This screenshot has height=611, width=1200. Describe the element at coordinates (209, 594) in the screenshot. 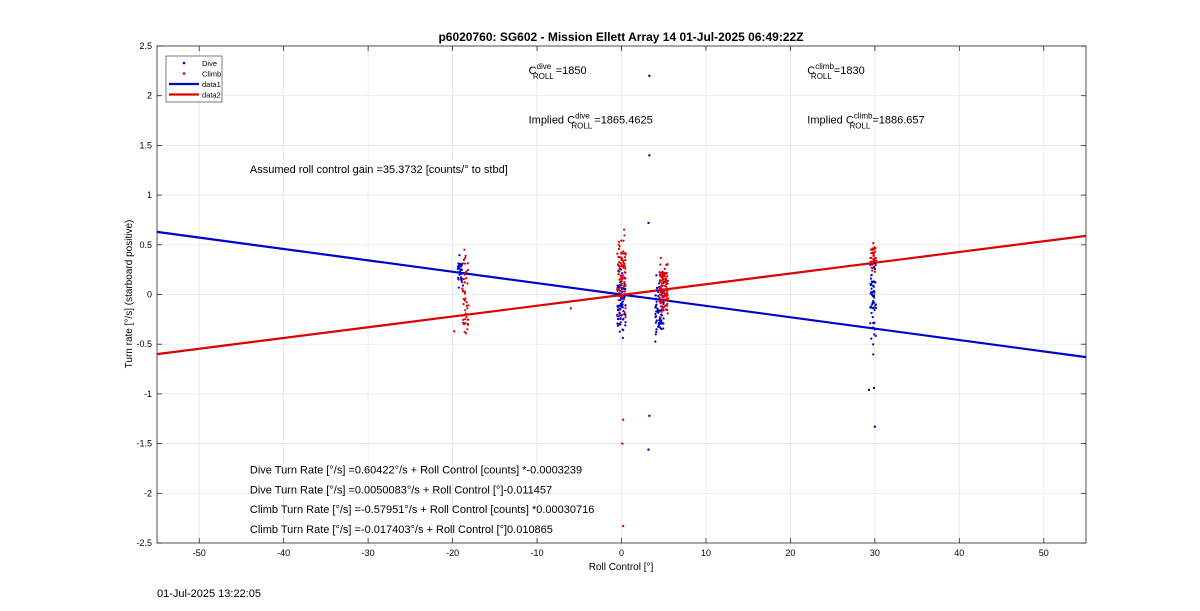

I see `footer-timestamp: 01-Jul-2025 13:22:05` at that location.